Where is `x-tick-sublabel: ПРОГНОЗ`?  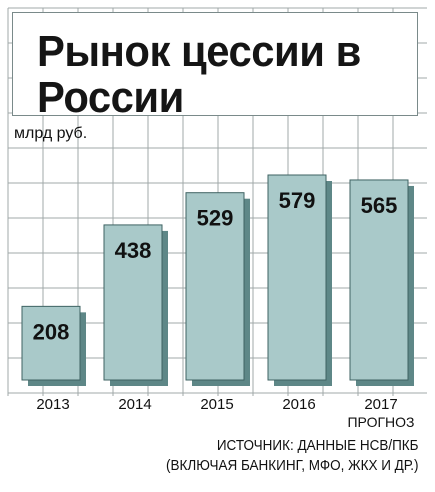
x-tick-sublabel: ПРОГНОЗ is located at coordinates (380, 422).